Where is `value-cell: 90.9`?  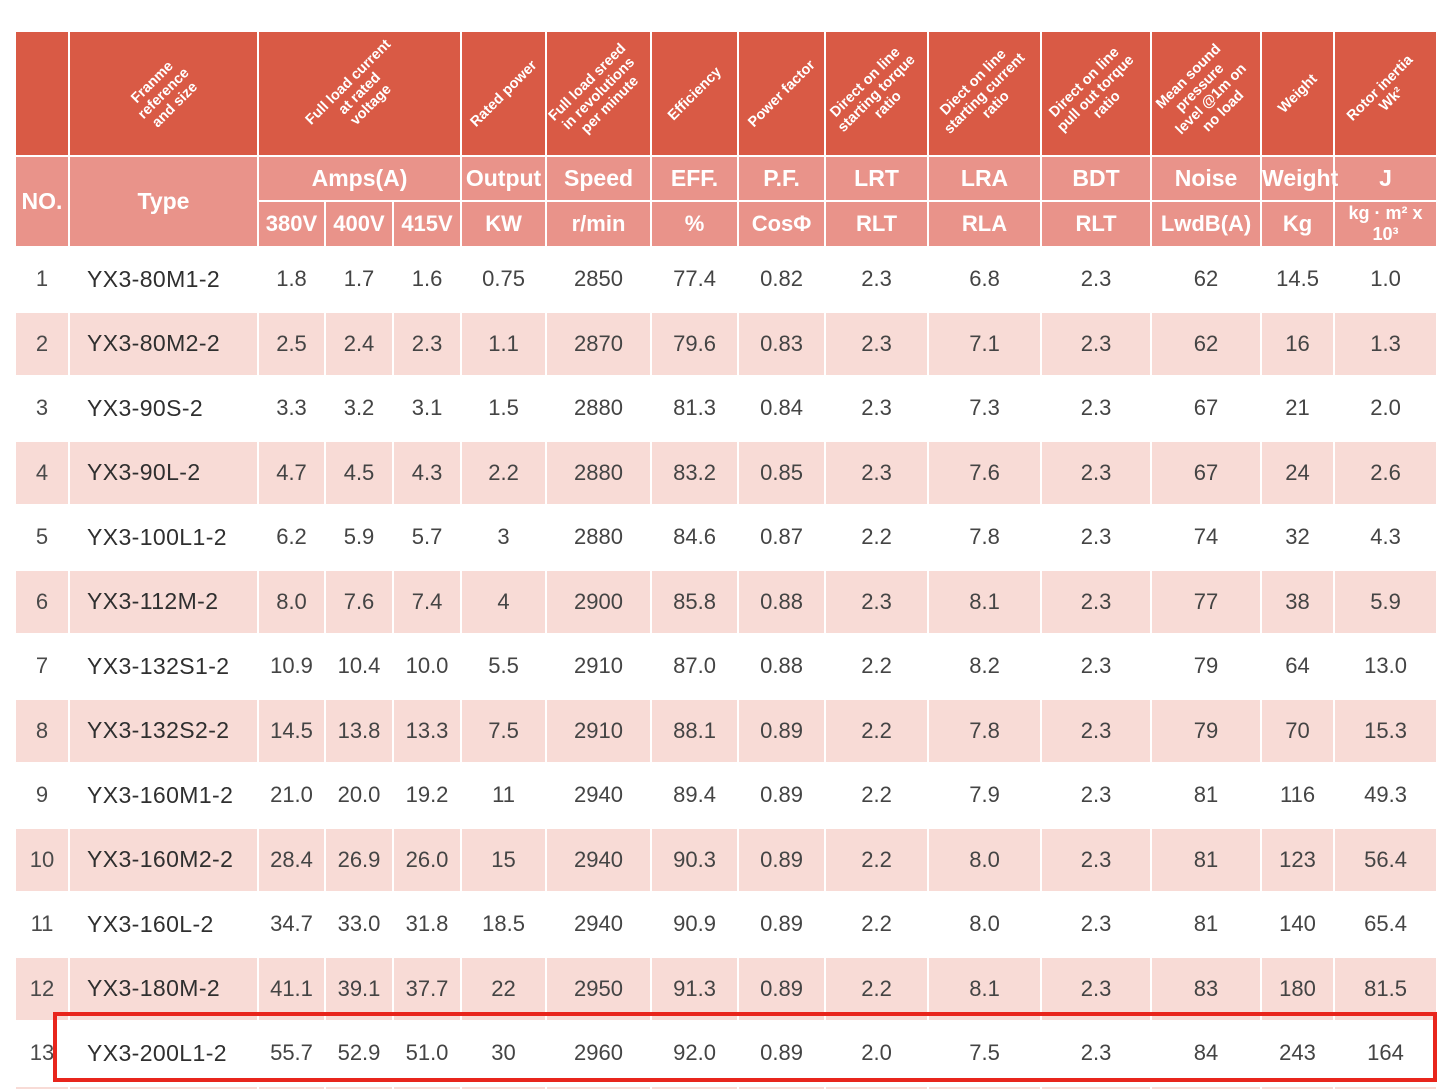 value-cell: 90.9 is located at coordinates (695, 924).